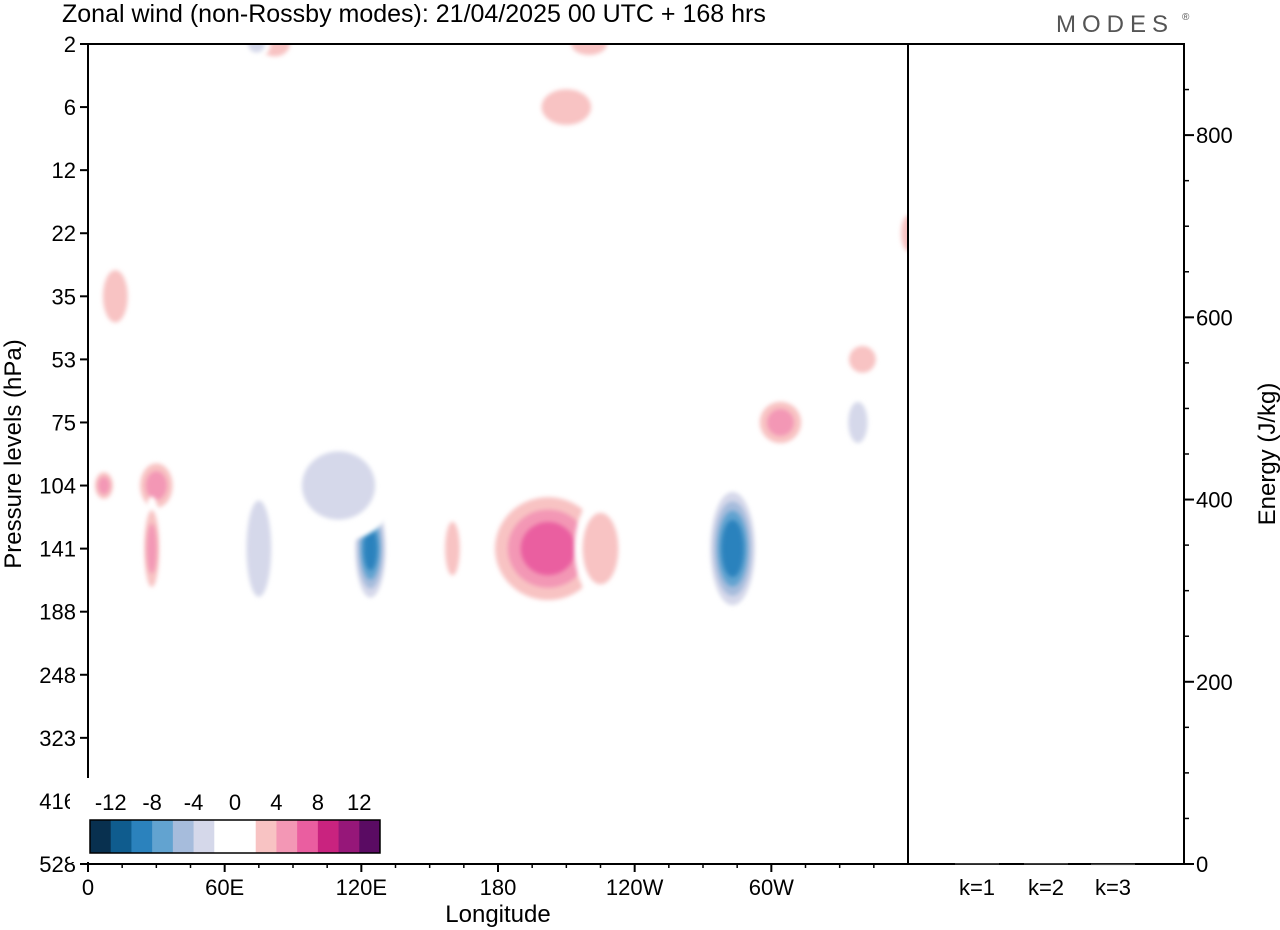  Describe the element at coordinates (64, 296) in the screenshot. I see `y-tick-label: 35` at that location.